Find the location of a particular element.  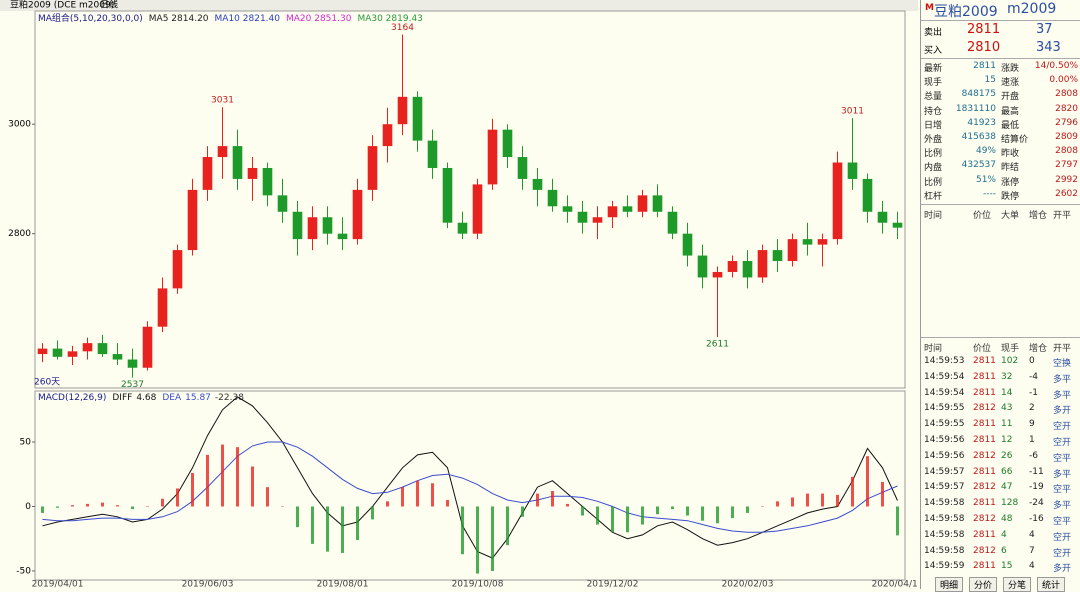

y-tick-label: 2800 is located at coordinates (19, 234).